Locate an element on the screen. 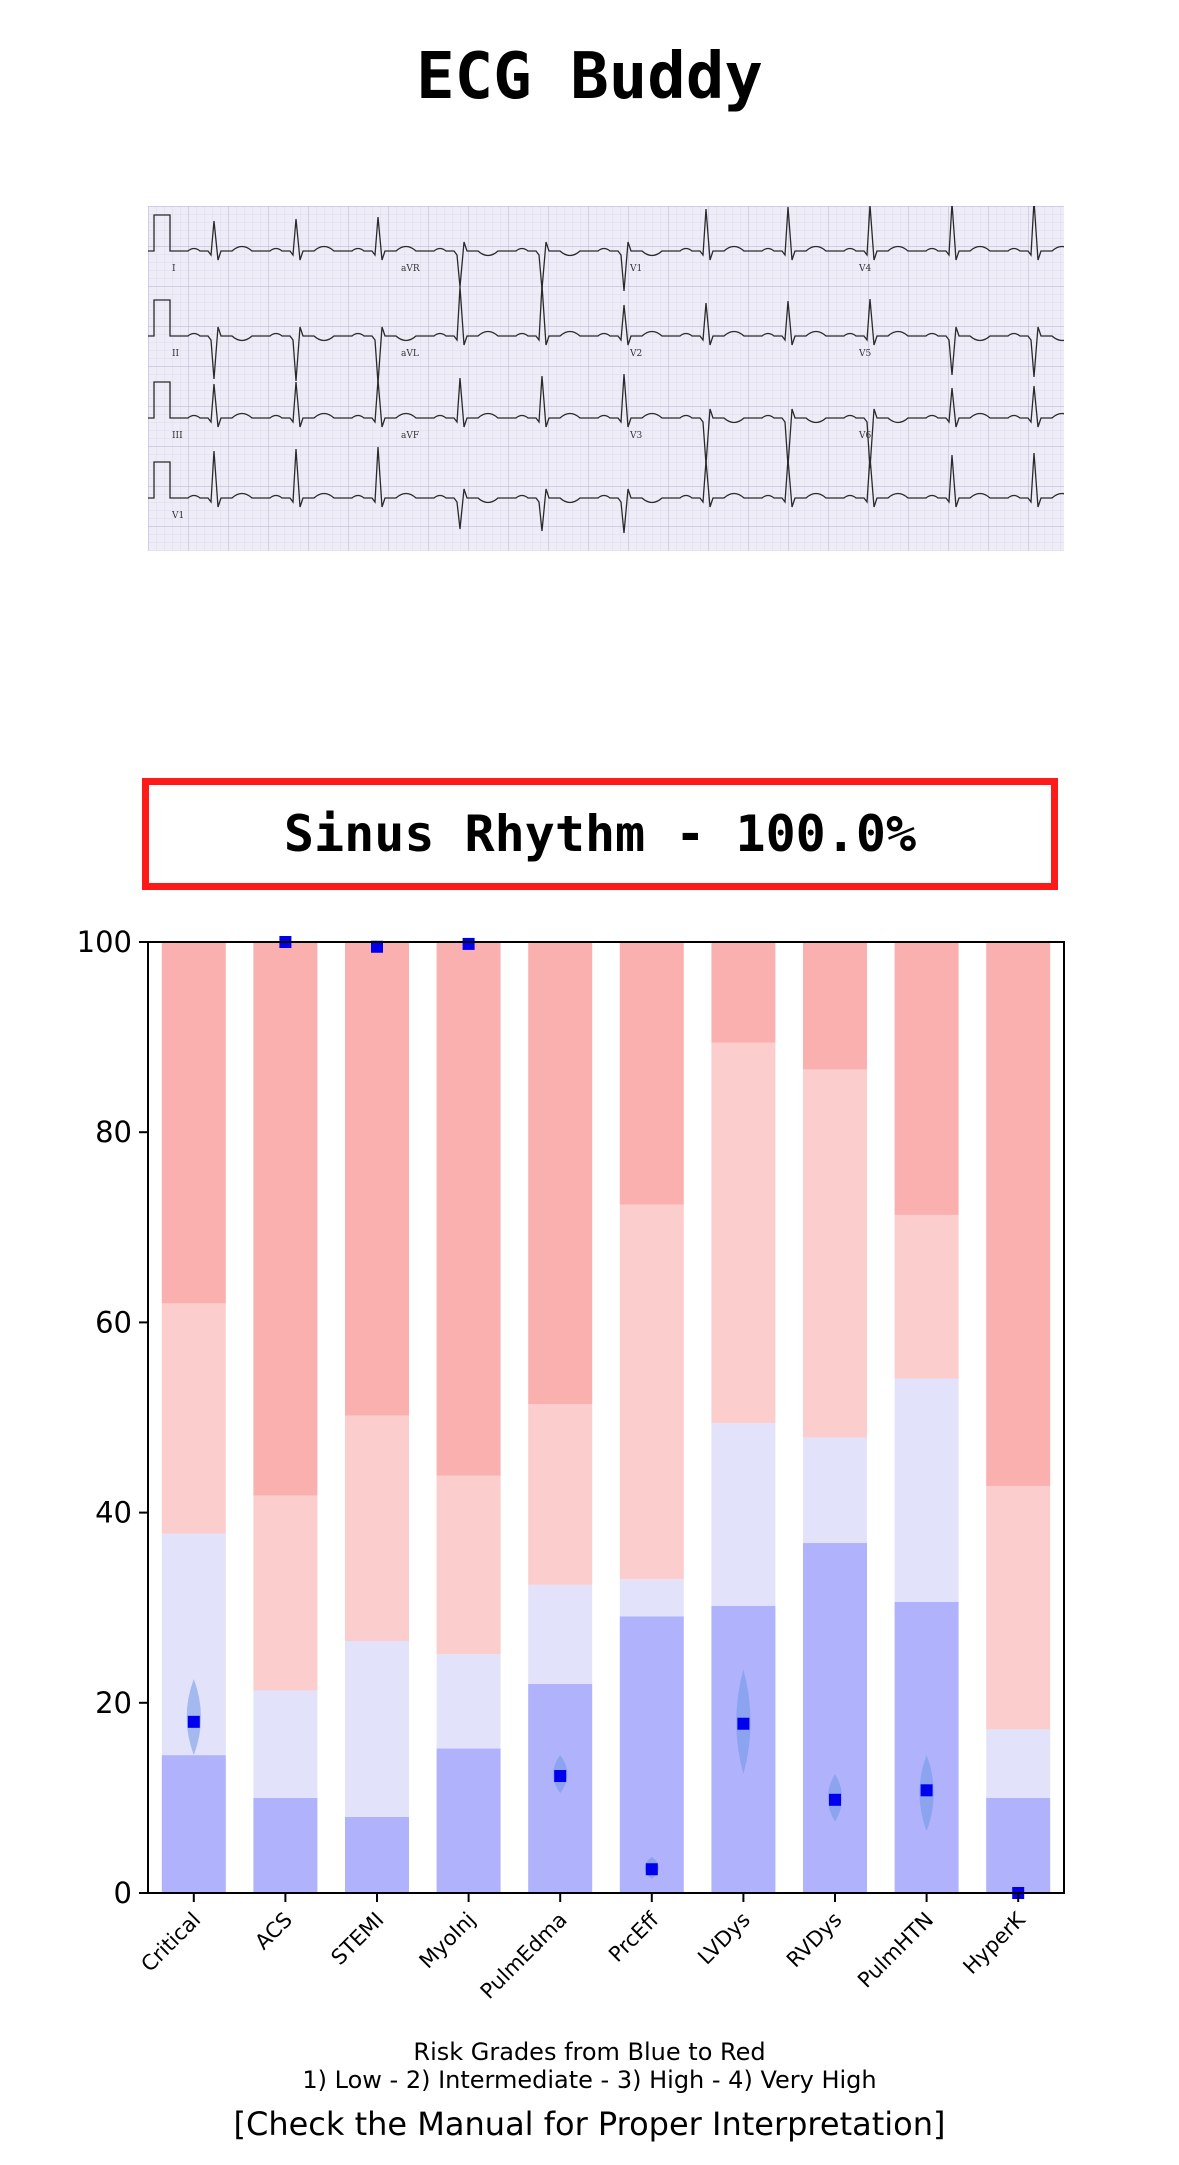  x-tick-label: HyperK is located at coordinates (994, 1943).